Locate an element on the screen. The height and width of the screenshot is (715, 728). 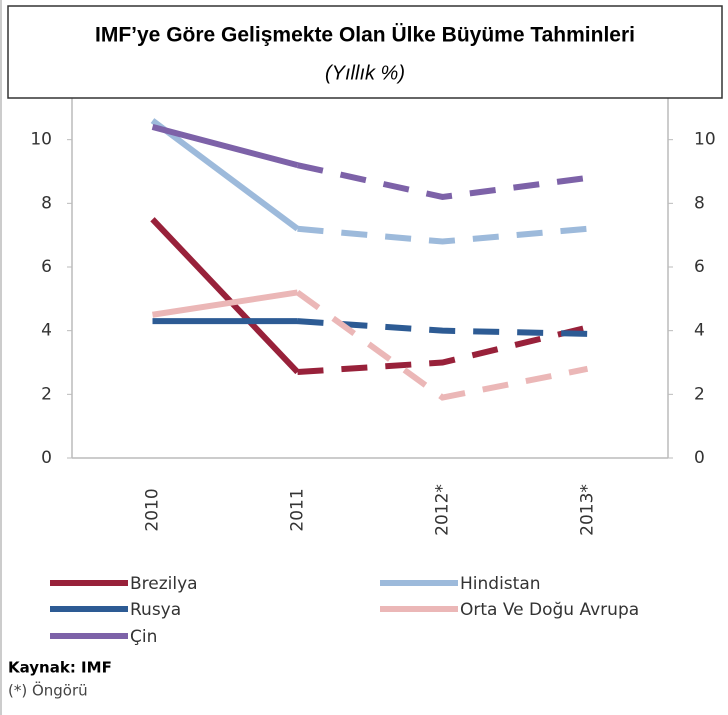
y-tick-label: 2 is located at coordinates (46, 394).